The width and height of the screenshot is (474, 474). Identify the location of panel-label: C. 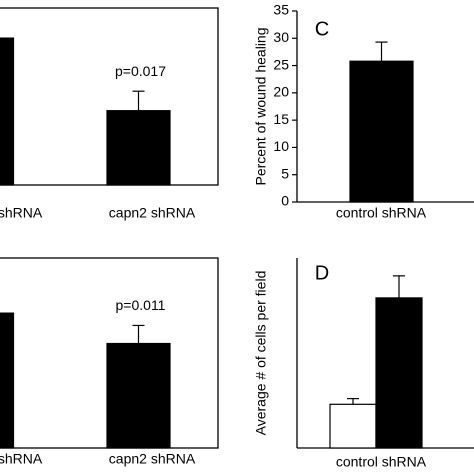
(322, 29).